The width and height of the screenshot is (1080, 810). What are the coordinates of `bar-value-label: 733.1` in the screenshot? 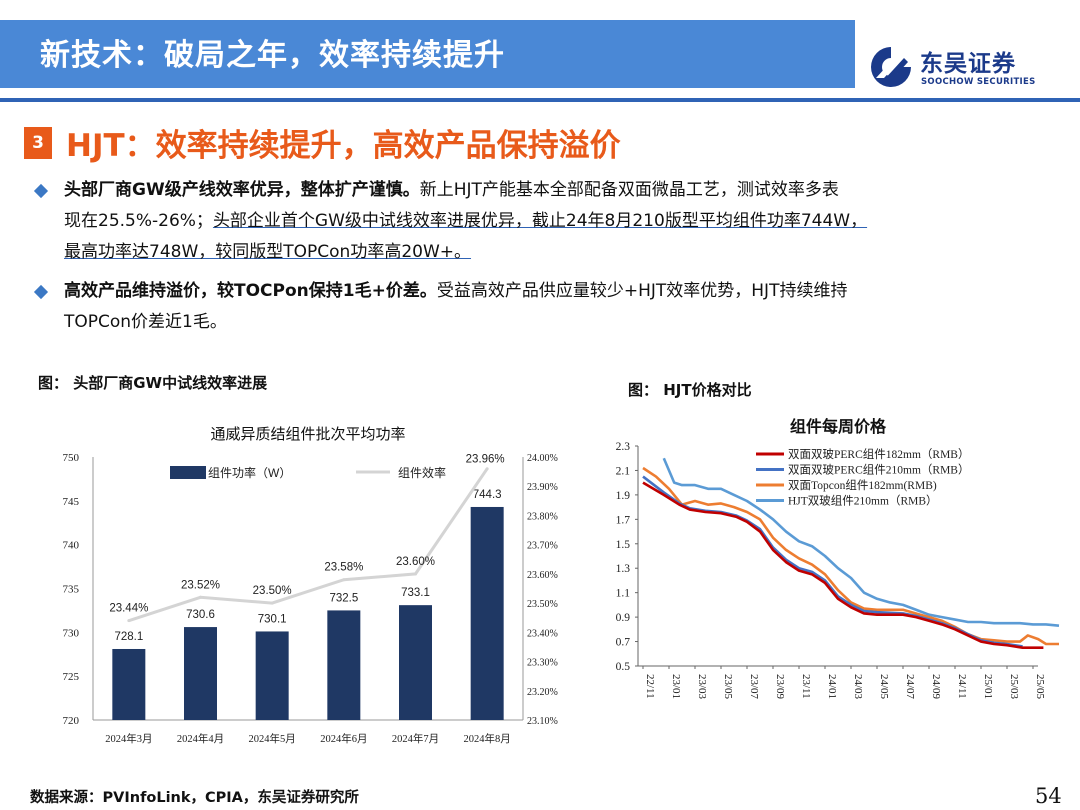 It's located at (415, 593).